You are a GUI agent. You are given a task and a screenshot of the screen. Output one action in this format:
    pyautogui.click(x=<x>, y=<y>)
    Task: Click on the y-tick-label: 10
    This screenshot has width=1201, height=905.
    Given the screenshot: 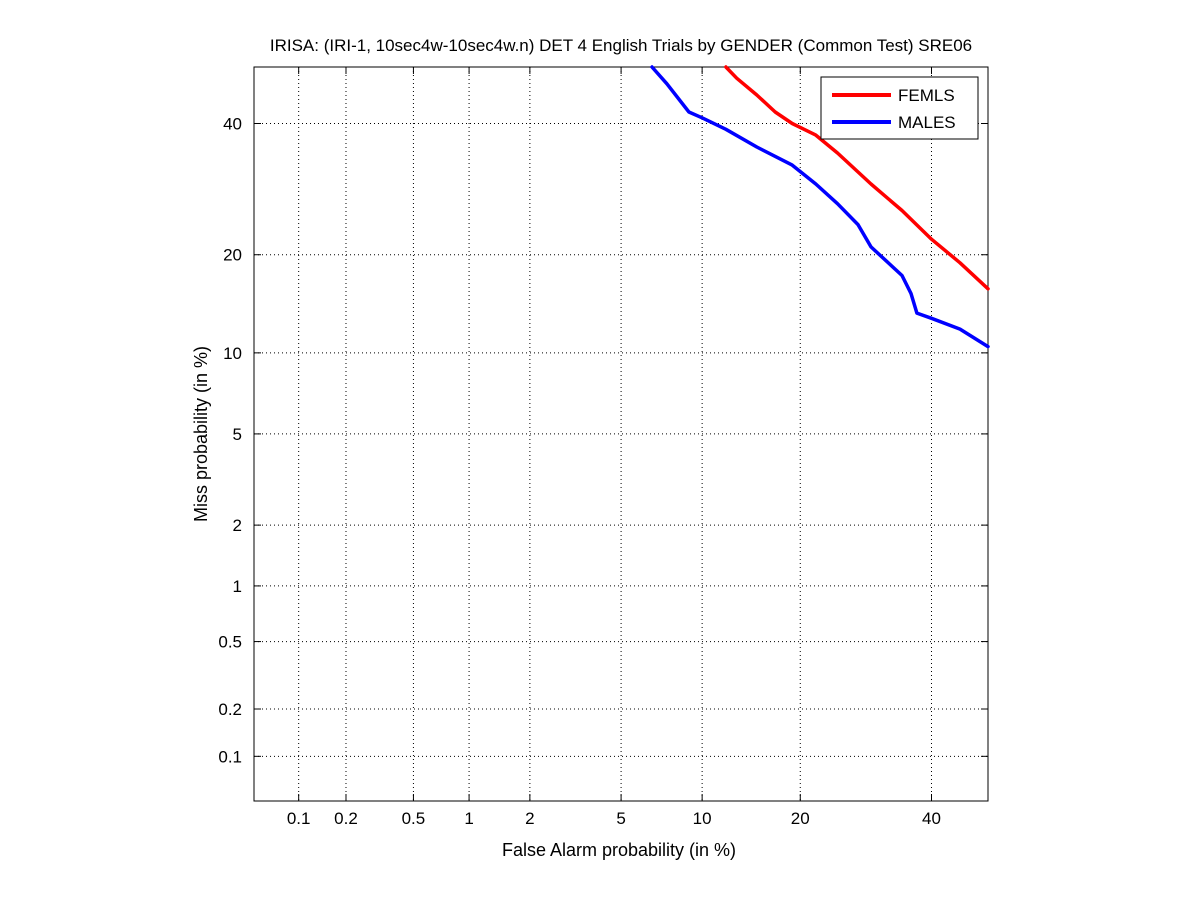 What is the action you would take?
    pyautogui.click(x=232, y=353)
    